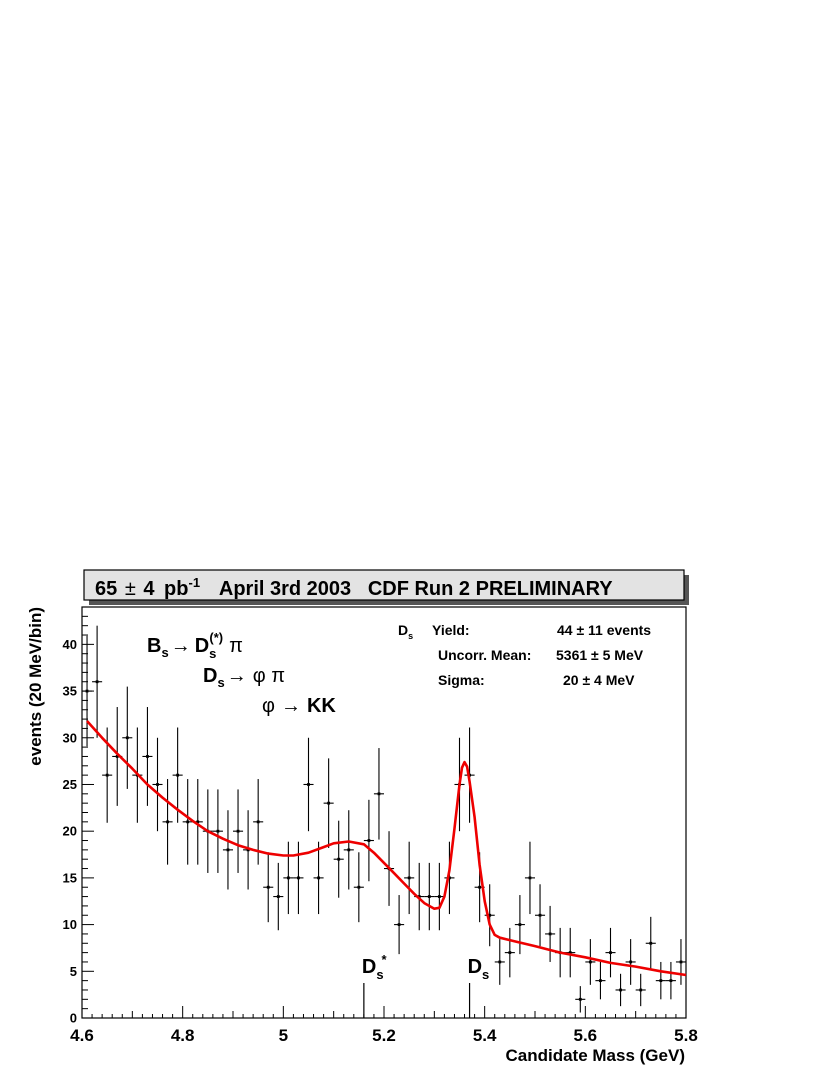 Image resolution: width=830 pixels, height=1075 pixels. I want to click on x-tick-label: 4.8, so click(183, 1035).